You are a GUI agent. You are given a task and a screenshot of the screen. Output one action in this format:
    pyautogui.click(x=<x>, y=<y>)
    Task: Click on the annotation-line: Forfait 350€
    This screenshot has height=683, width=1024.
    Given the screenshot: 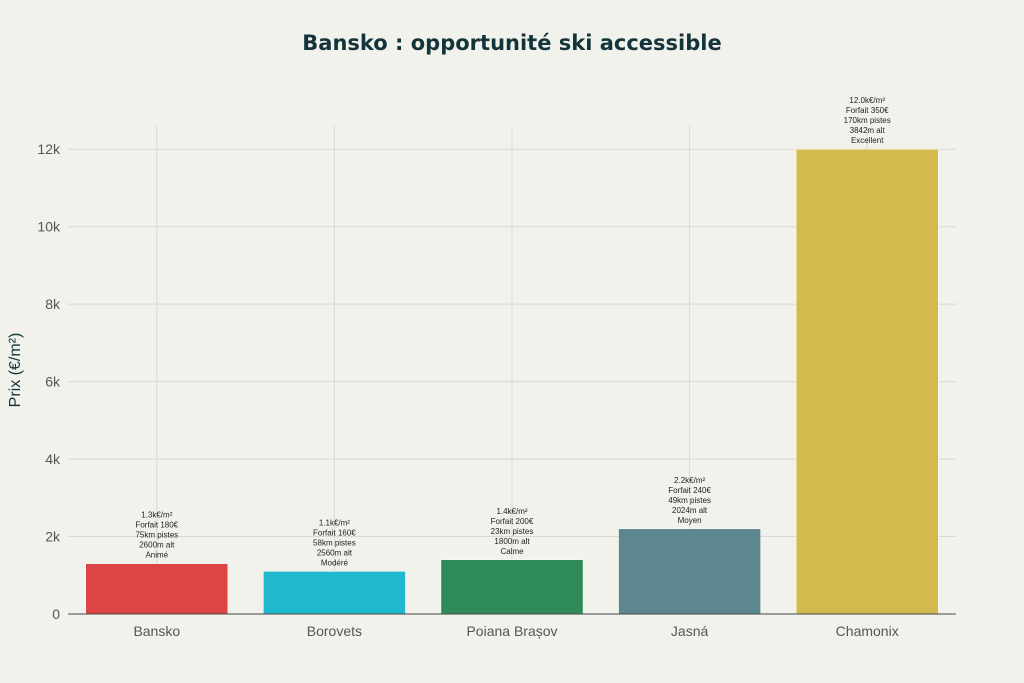 What is the action you would take?
    pyautogui.click(x=867, y=110)
    